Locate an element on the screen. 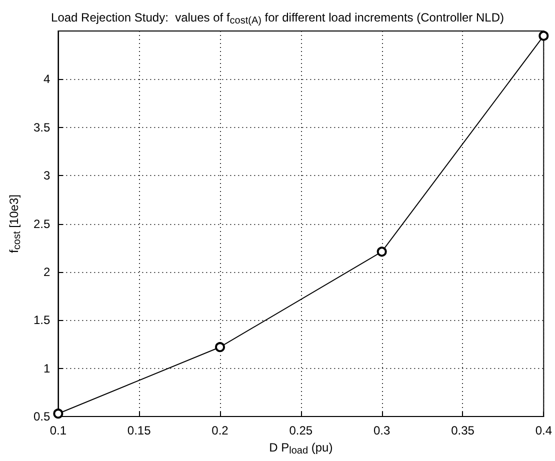 This screenshot has width=555, height=461. y-tick-label: 3.5 is located at coordinates (41, 127).